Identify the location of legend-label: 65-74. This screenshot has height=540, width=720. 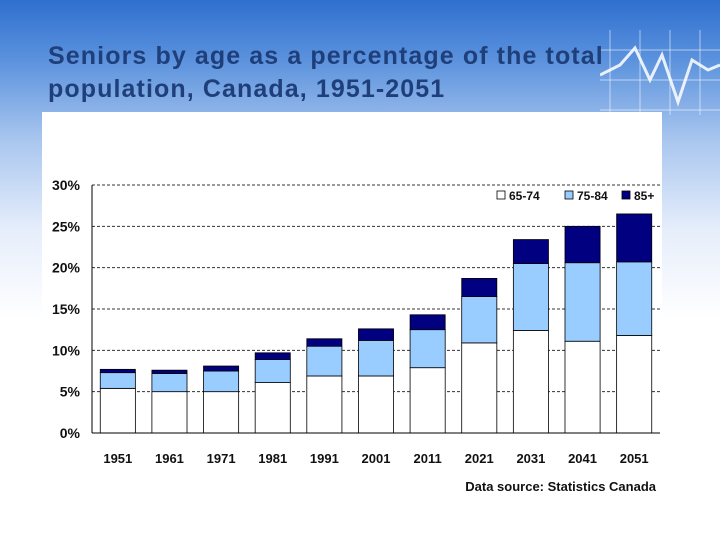
(524, 196).